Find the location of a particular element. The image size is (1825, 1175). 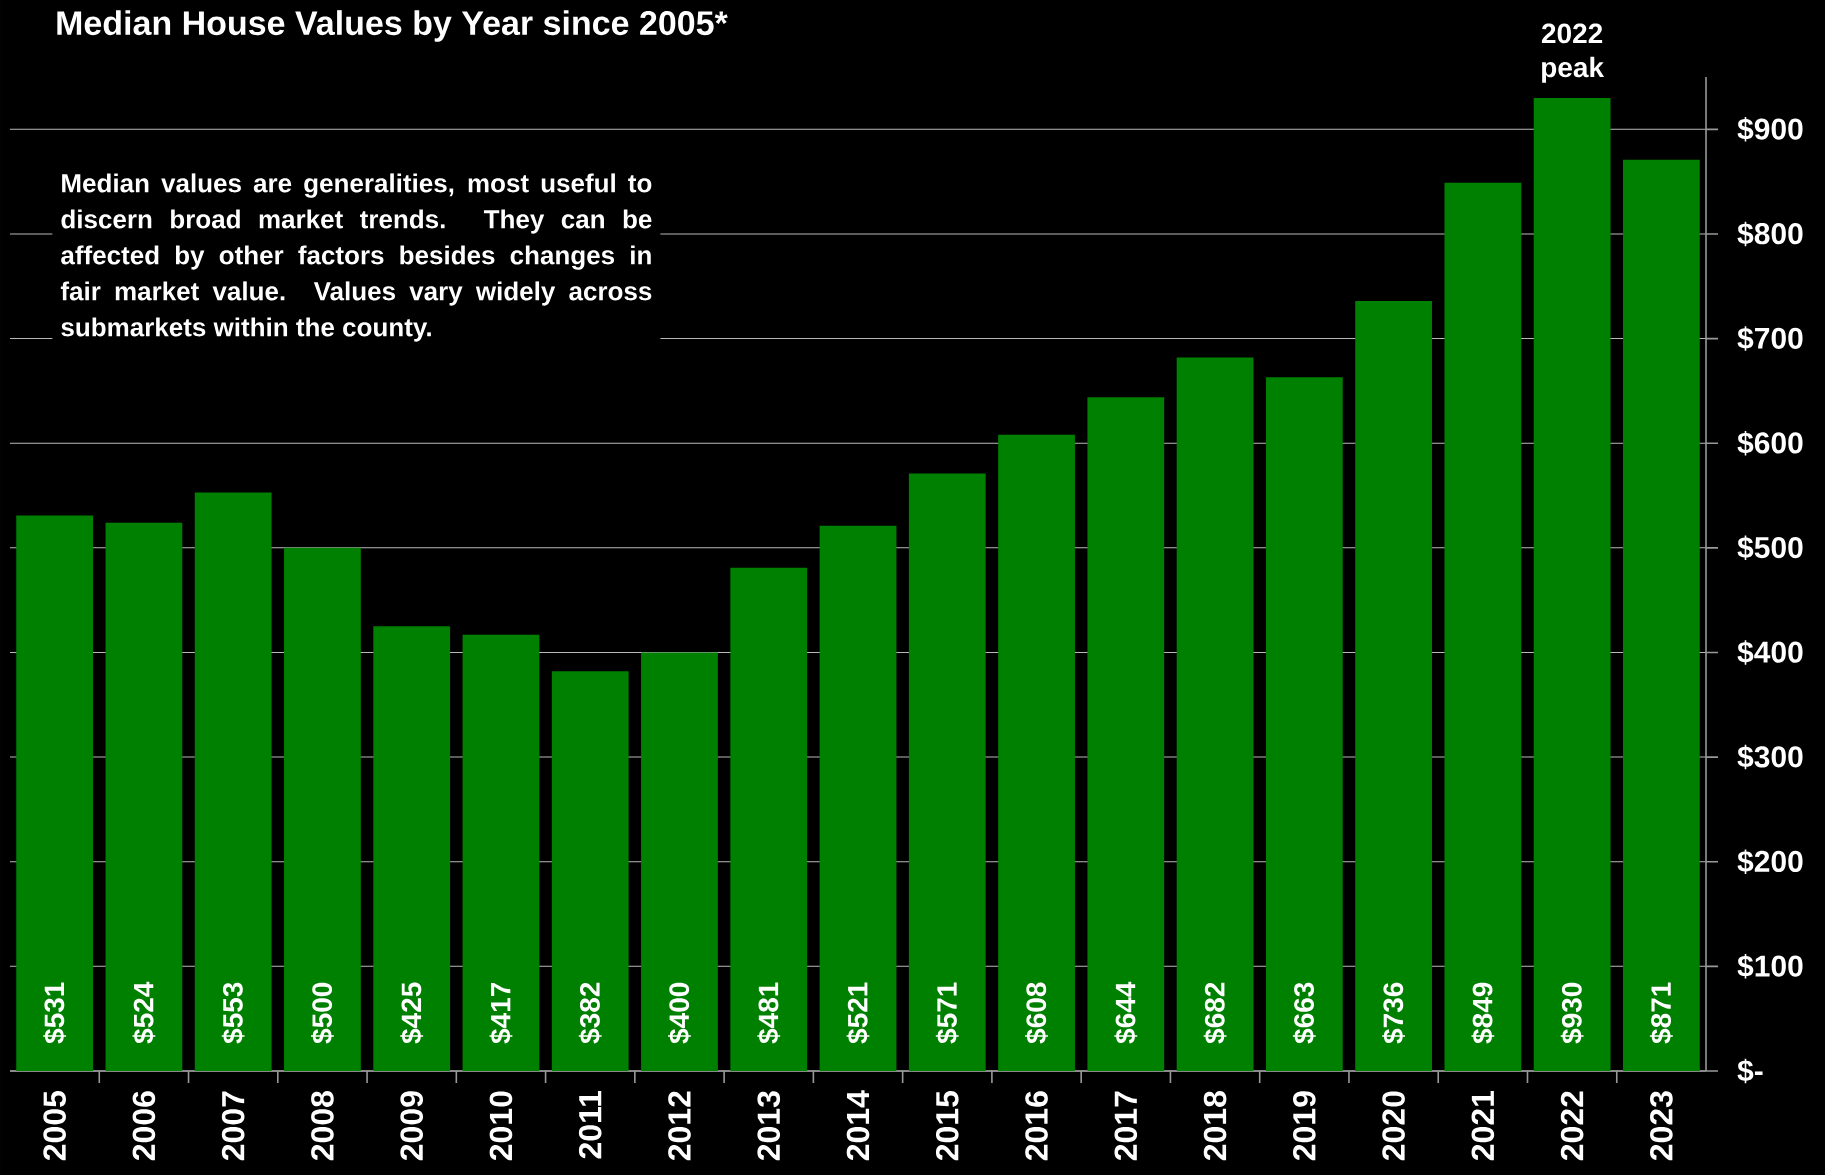

annotation: Median values are generalities, most useful to discern broad market trends. They can be affected by other factors besides changes in fair market value. Values vary widely across submarkets within the county. is located at coordinates (356, 257).